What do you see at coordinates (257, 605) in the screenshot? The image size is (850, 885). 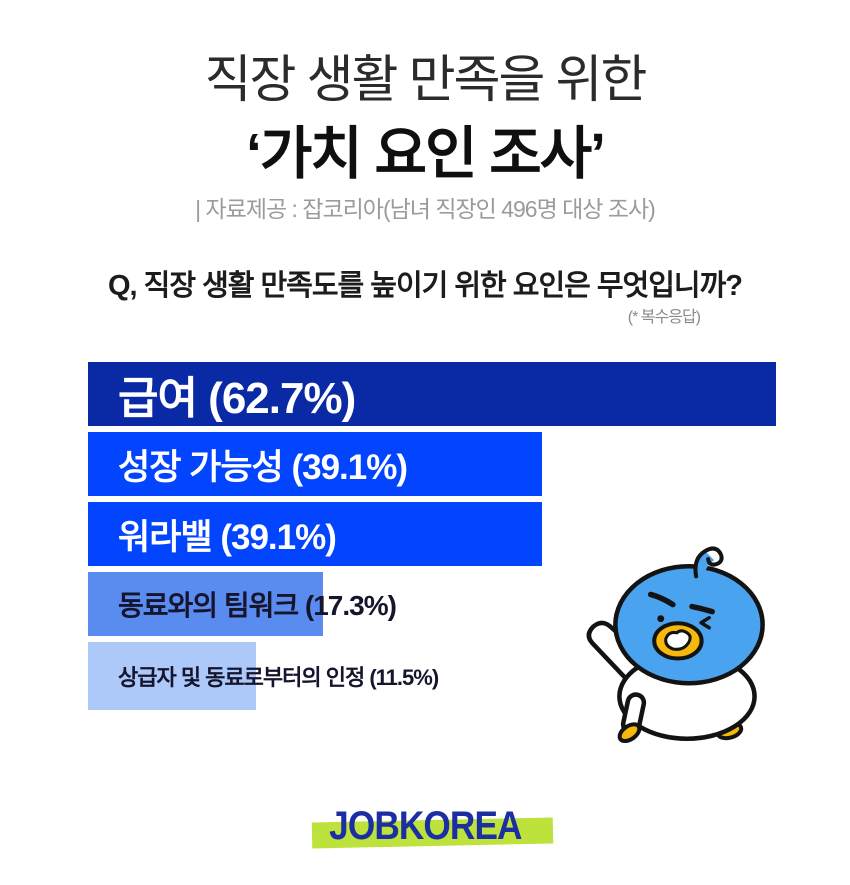 I see `bar-label-4: 동료와의 팀워크 (17.3%)` at bounding box center [257, 605].